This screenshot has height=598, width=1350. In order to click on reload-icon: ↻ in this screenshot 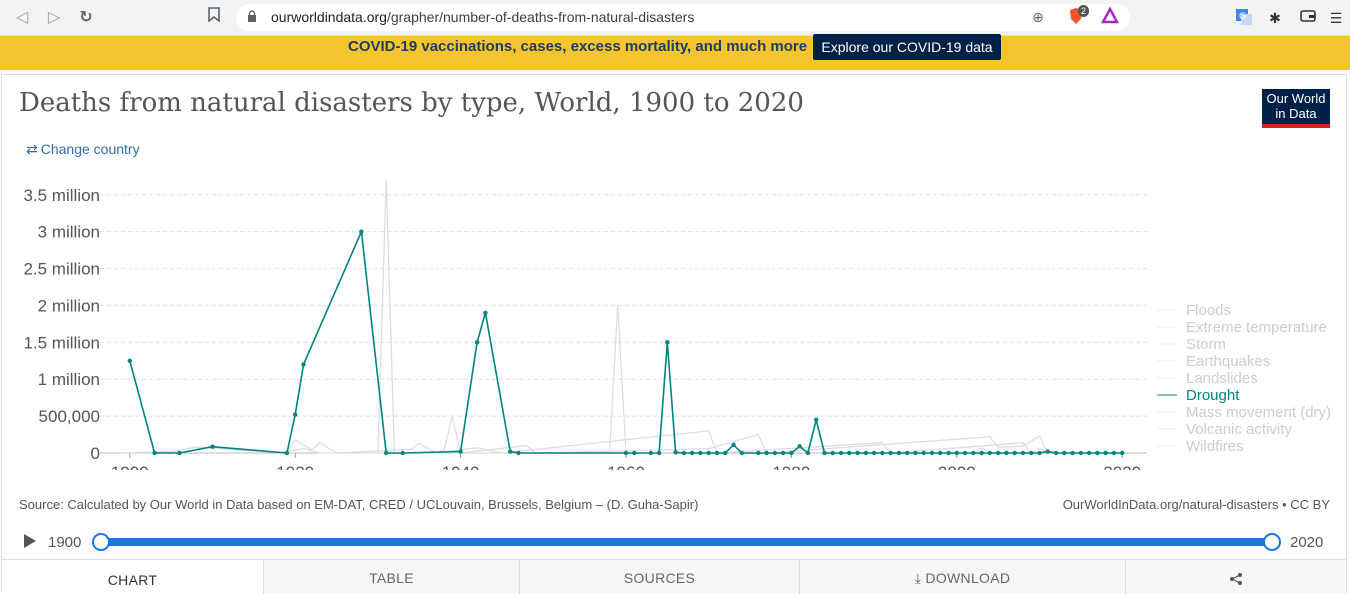, I will do `click(86, 17)`.